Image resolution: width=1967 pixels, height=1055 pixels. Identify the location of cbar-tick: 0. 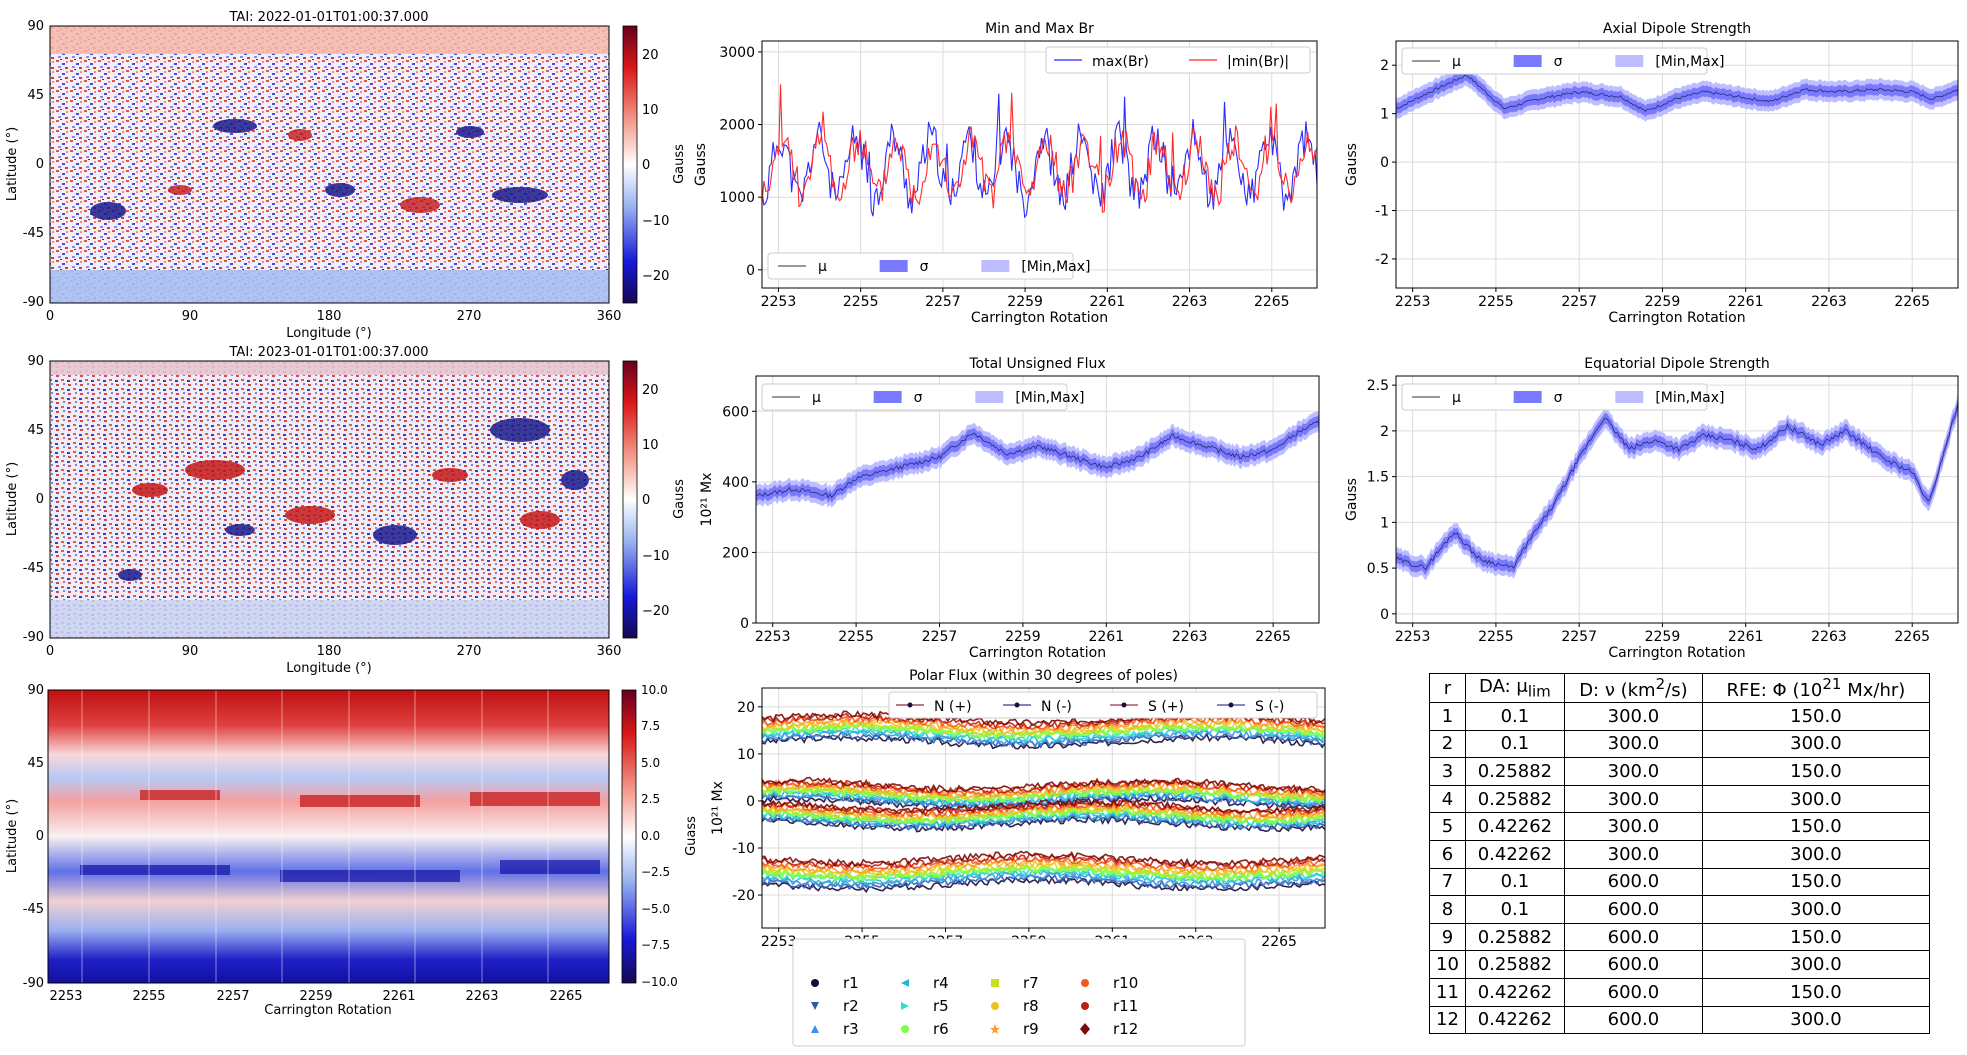
(646, 500).